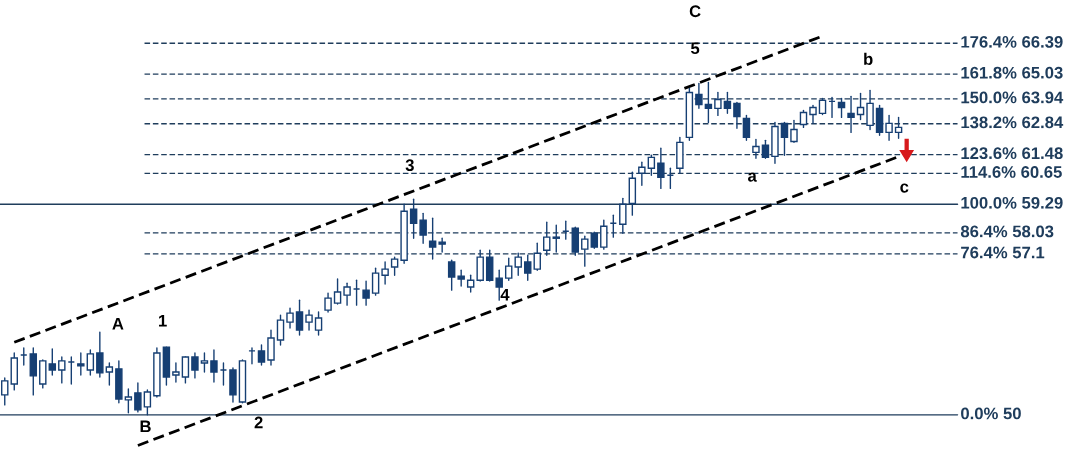  I want to click on annotation: 2, so click(258, 422).